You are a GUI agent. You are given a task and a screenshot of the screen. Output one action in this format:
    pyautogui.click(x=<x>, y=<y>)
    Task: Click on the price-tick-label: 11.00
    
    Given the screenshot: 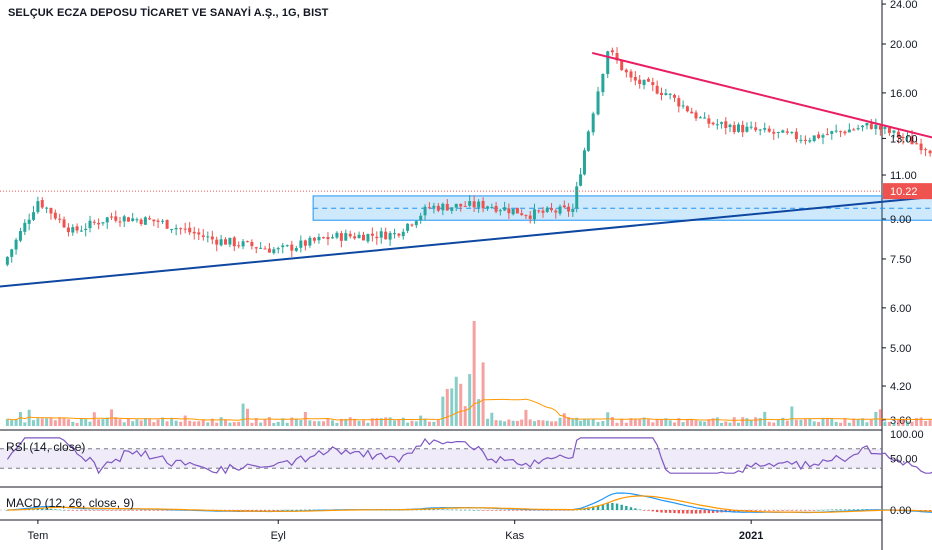 What is the action you would take?
    pyautogui.click(x=903, y=176)
    